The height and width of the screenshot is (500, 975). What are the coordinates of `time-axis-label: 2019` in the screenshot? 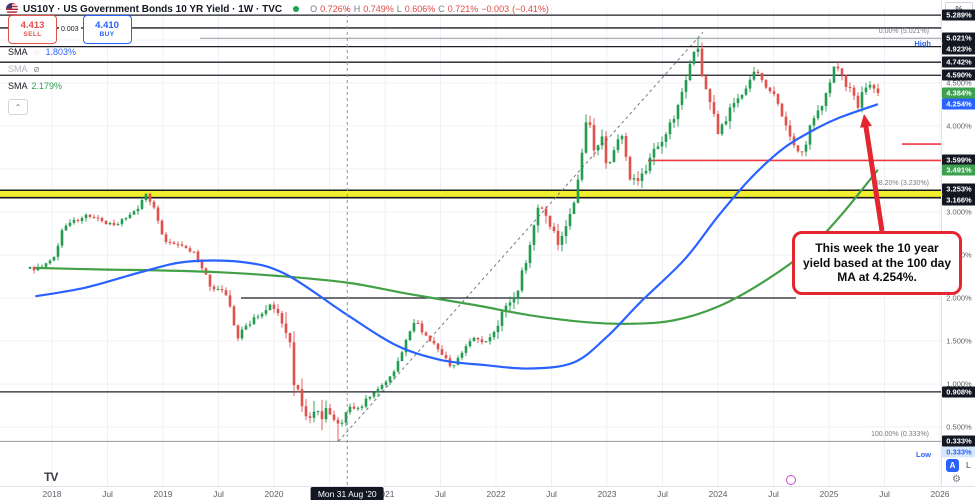 It's located at (163, 494).